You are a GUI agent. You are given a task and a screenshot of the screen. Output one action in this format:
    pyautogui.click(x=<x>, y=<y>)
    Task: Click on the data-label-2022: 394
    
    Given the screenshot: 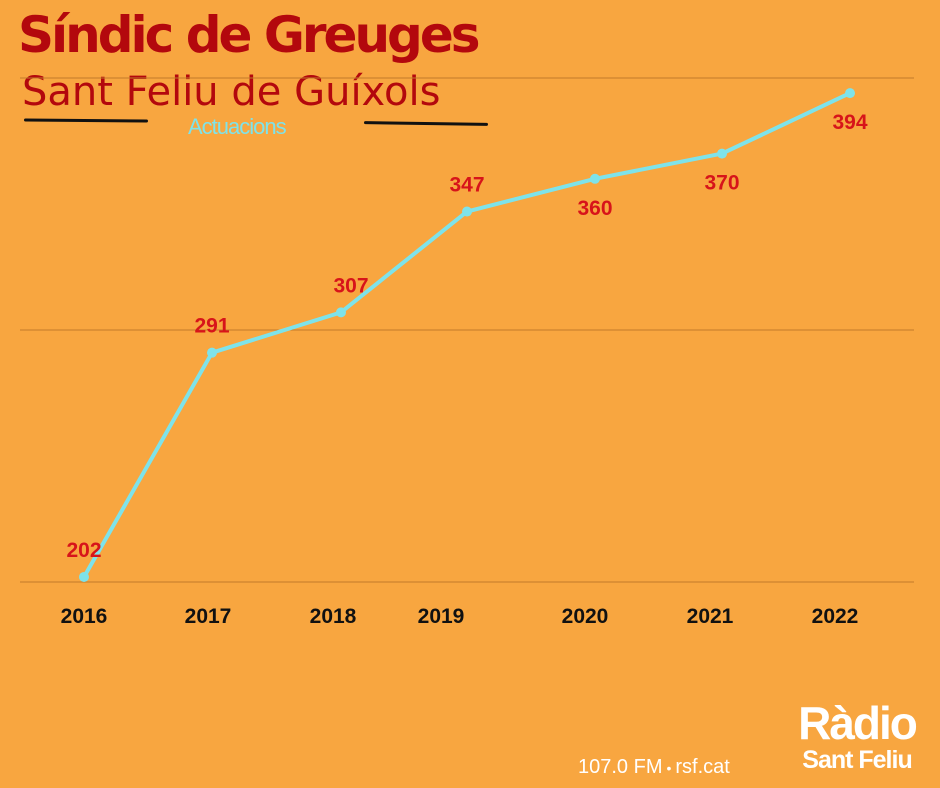 What is the action you would take?
    pyautogui.click(x=849, y=122)
    